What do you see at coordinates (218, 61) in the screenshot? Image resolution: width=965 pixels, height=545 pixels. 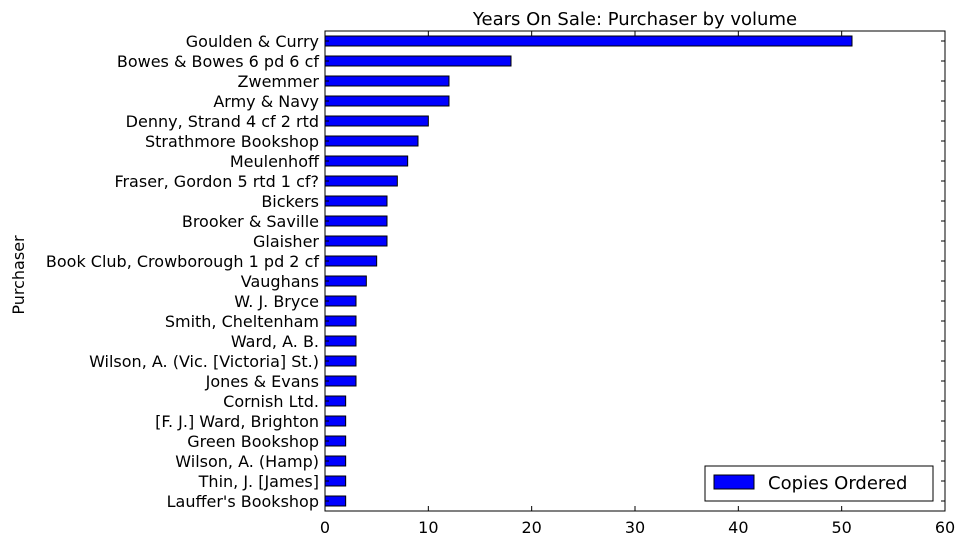 I see `category-label: Bowes & Bowes 6 pd 6 cf` at bounding box center [218, 61].